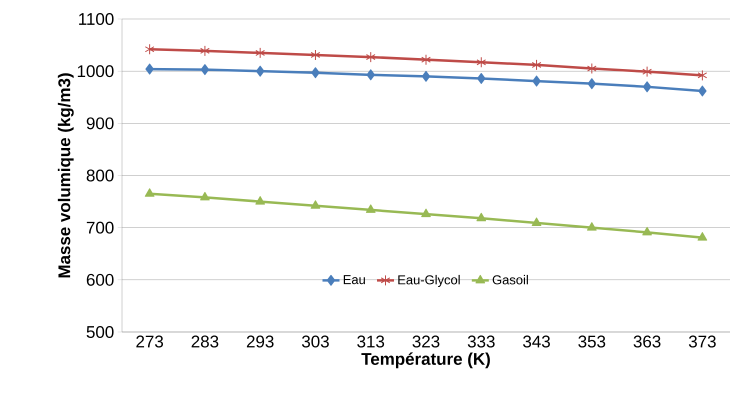 The image size is (736, 405). I want to click on y-tick-label: 700, so click(100, 228).